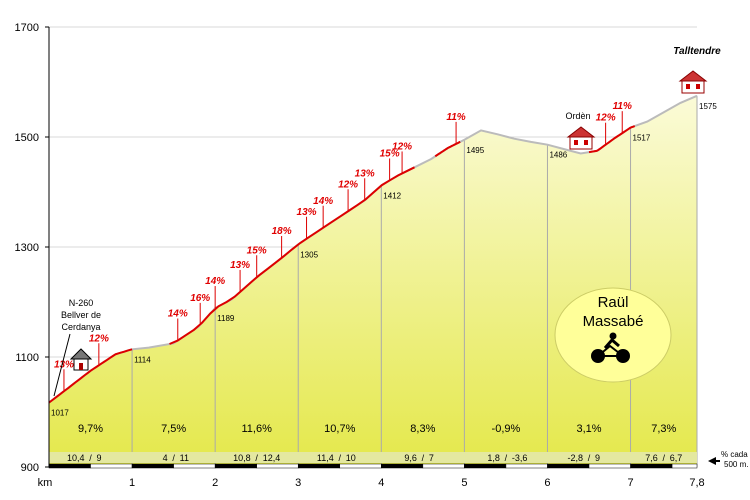 The height and width of the screenshot is (500, 750). What do you see at coordinates (736, 464) in the screenshot?
I see `legend-line-2: 500 m.` at bounding box center [736, 464].